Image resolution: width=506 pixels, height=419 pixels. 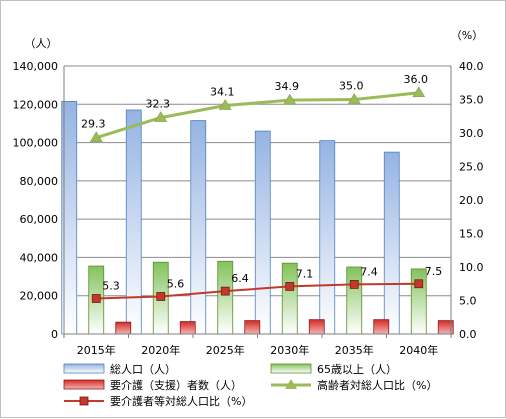 What do you see at coordinates (240, 278) in the screenshot?
I see `data-label: 6.4` at bounding box center [240, 278].